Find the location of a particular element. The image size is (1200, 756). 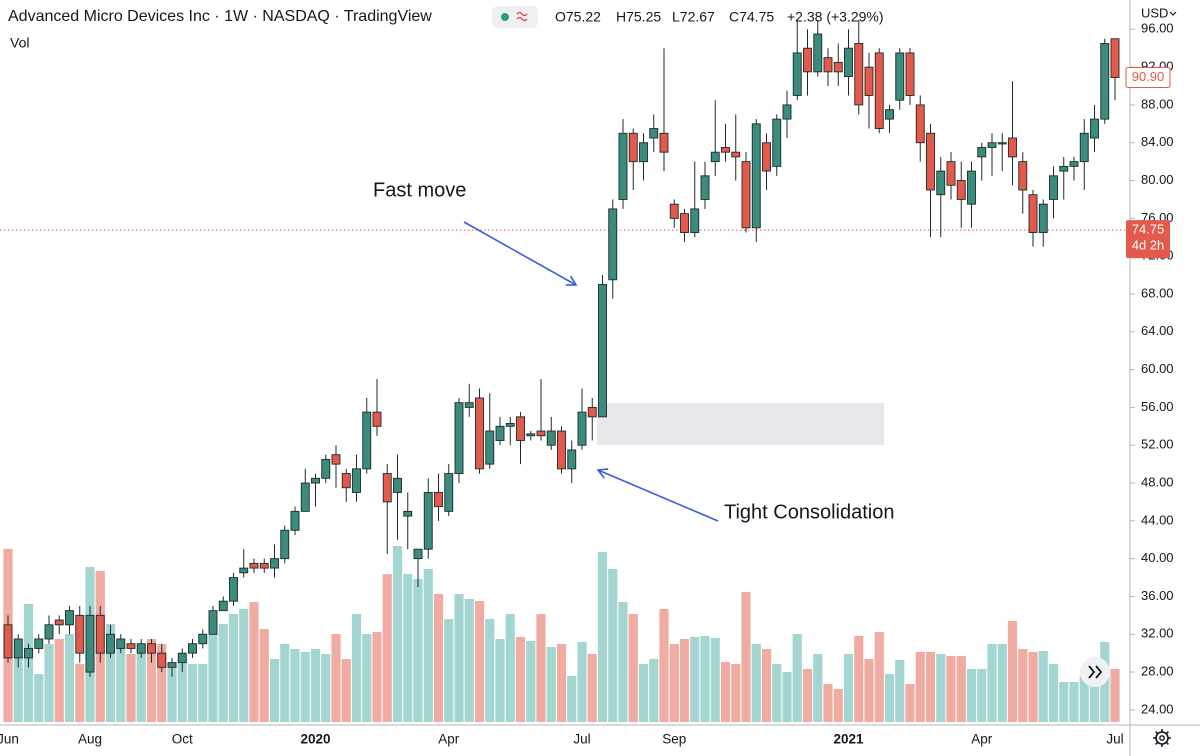

y-tick-label: 48.00 is located at coordinates (1157, 481).